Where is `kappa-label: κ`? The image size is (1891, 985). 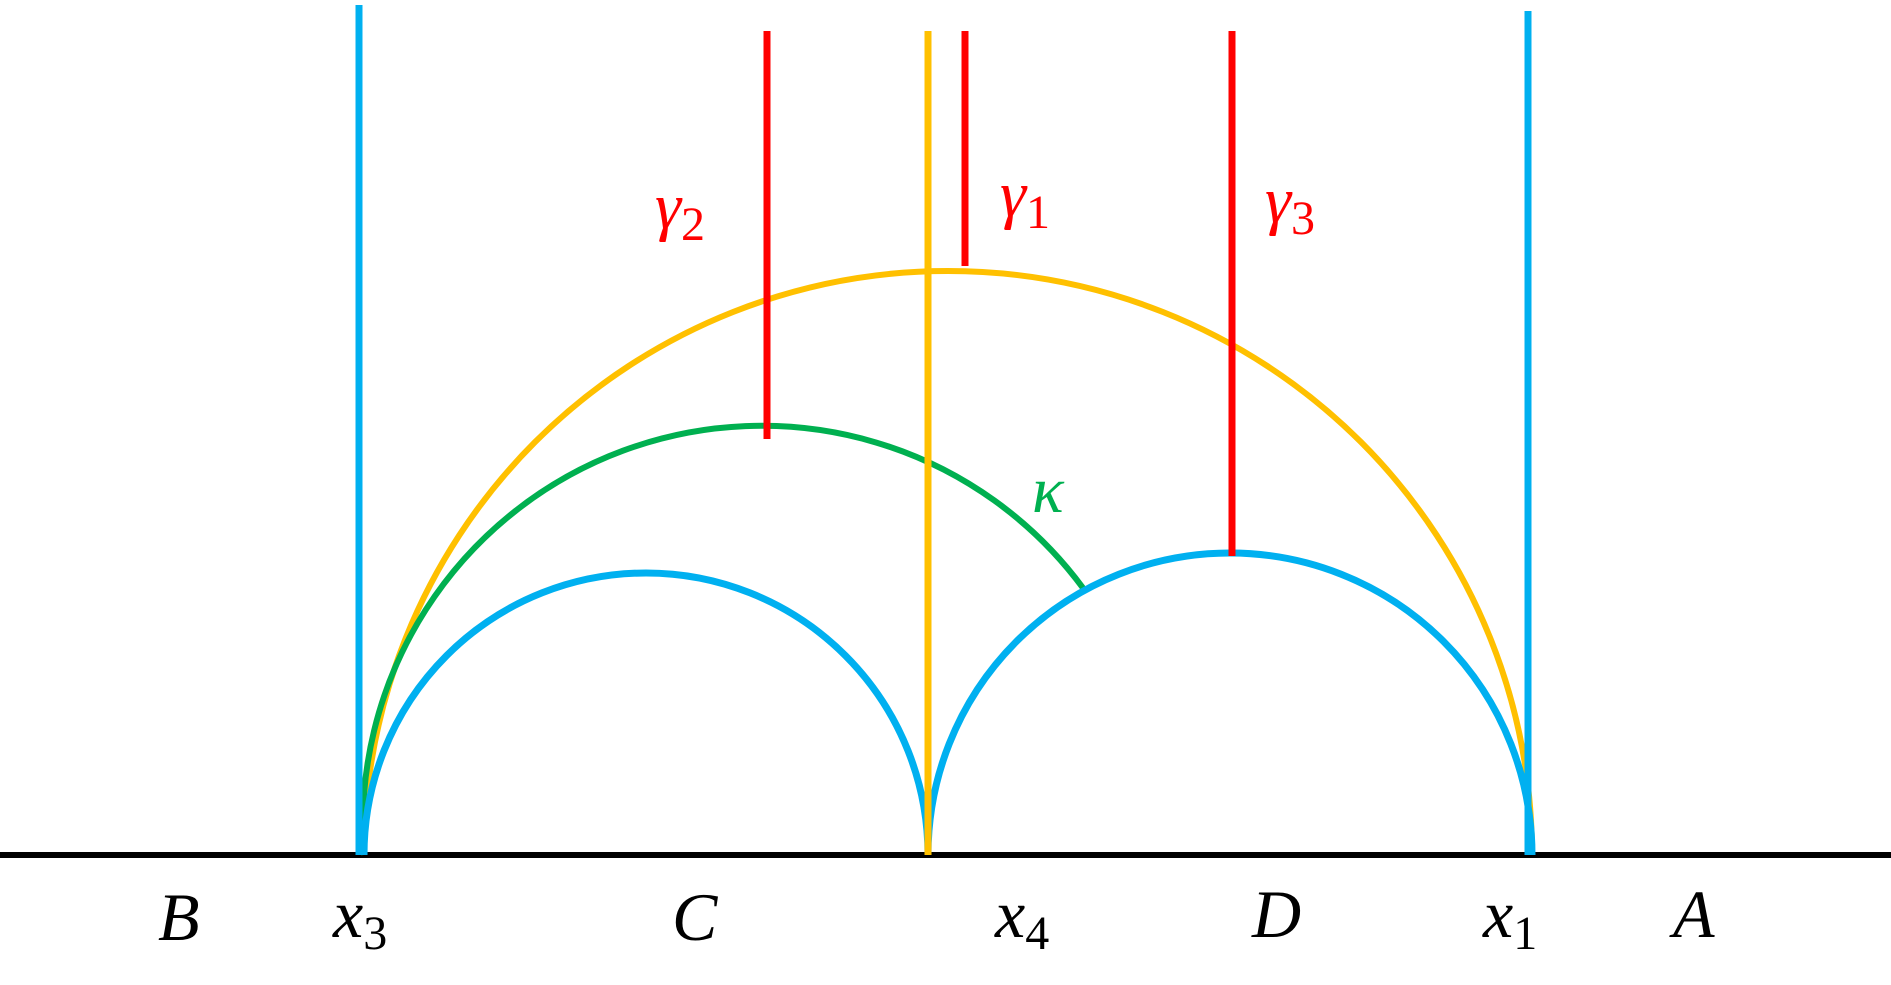 kappa-label: κ is located at coordinates (1048, 490).